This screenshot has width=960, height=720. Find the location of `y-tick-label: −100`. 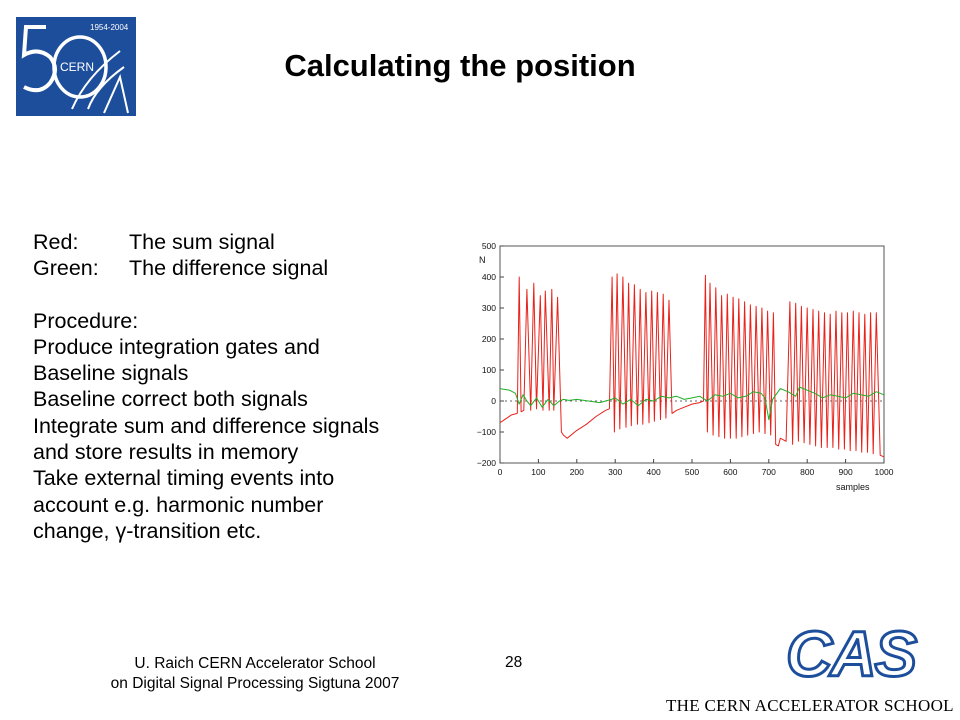

y-tick-label: −100 is located at coordinates (486, 432).